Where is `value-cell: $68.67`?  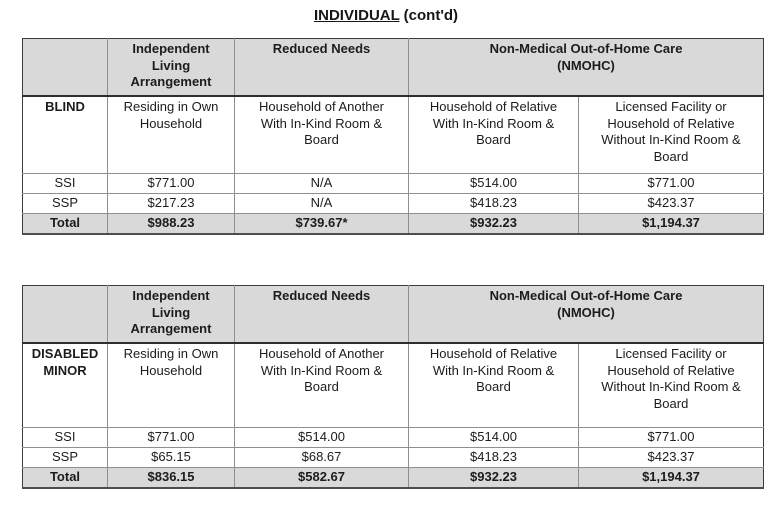
value-cell: $68.67 is located at coordinates (321, 457).